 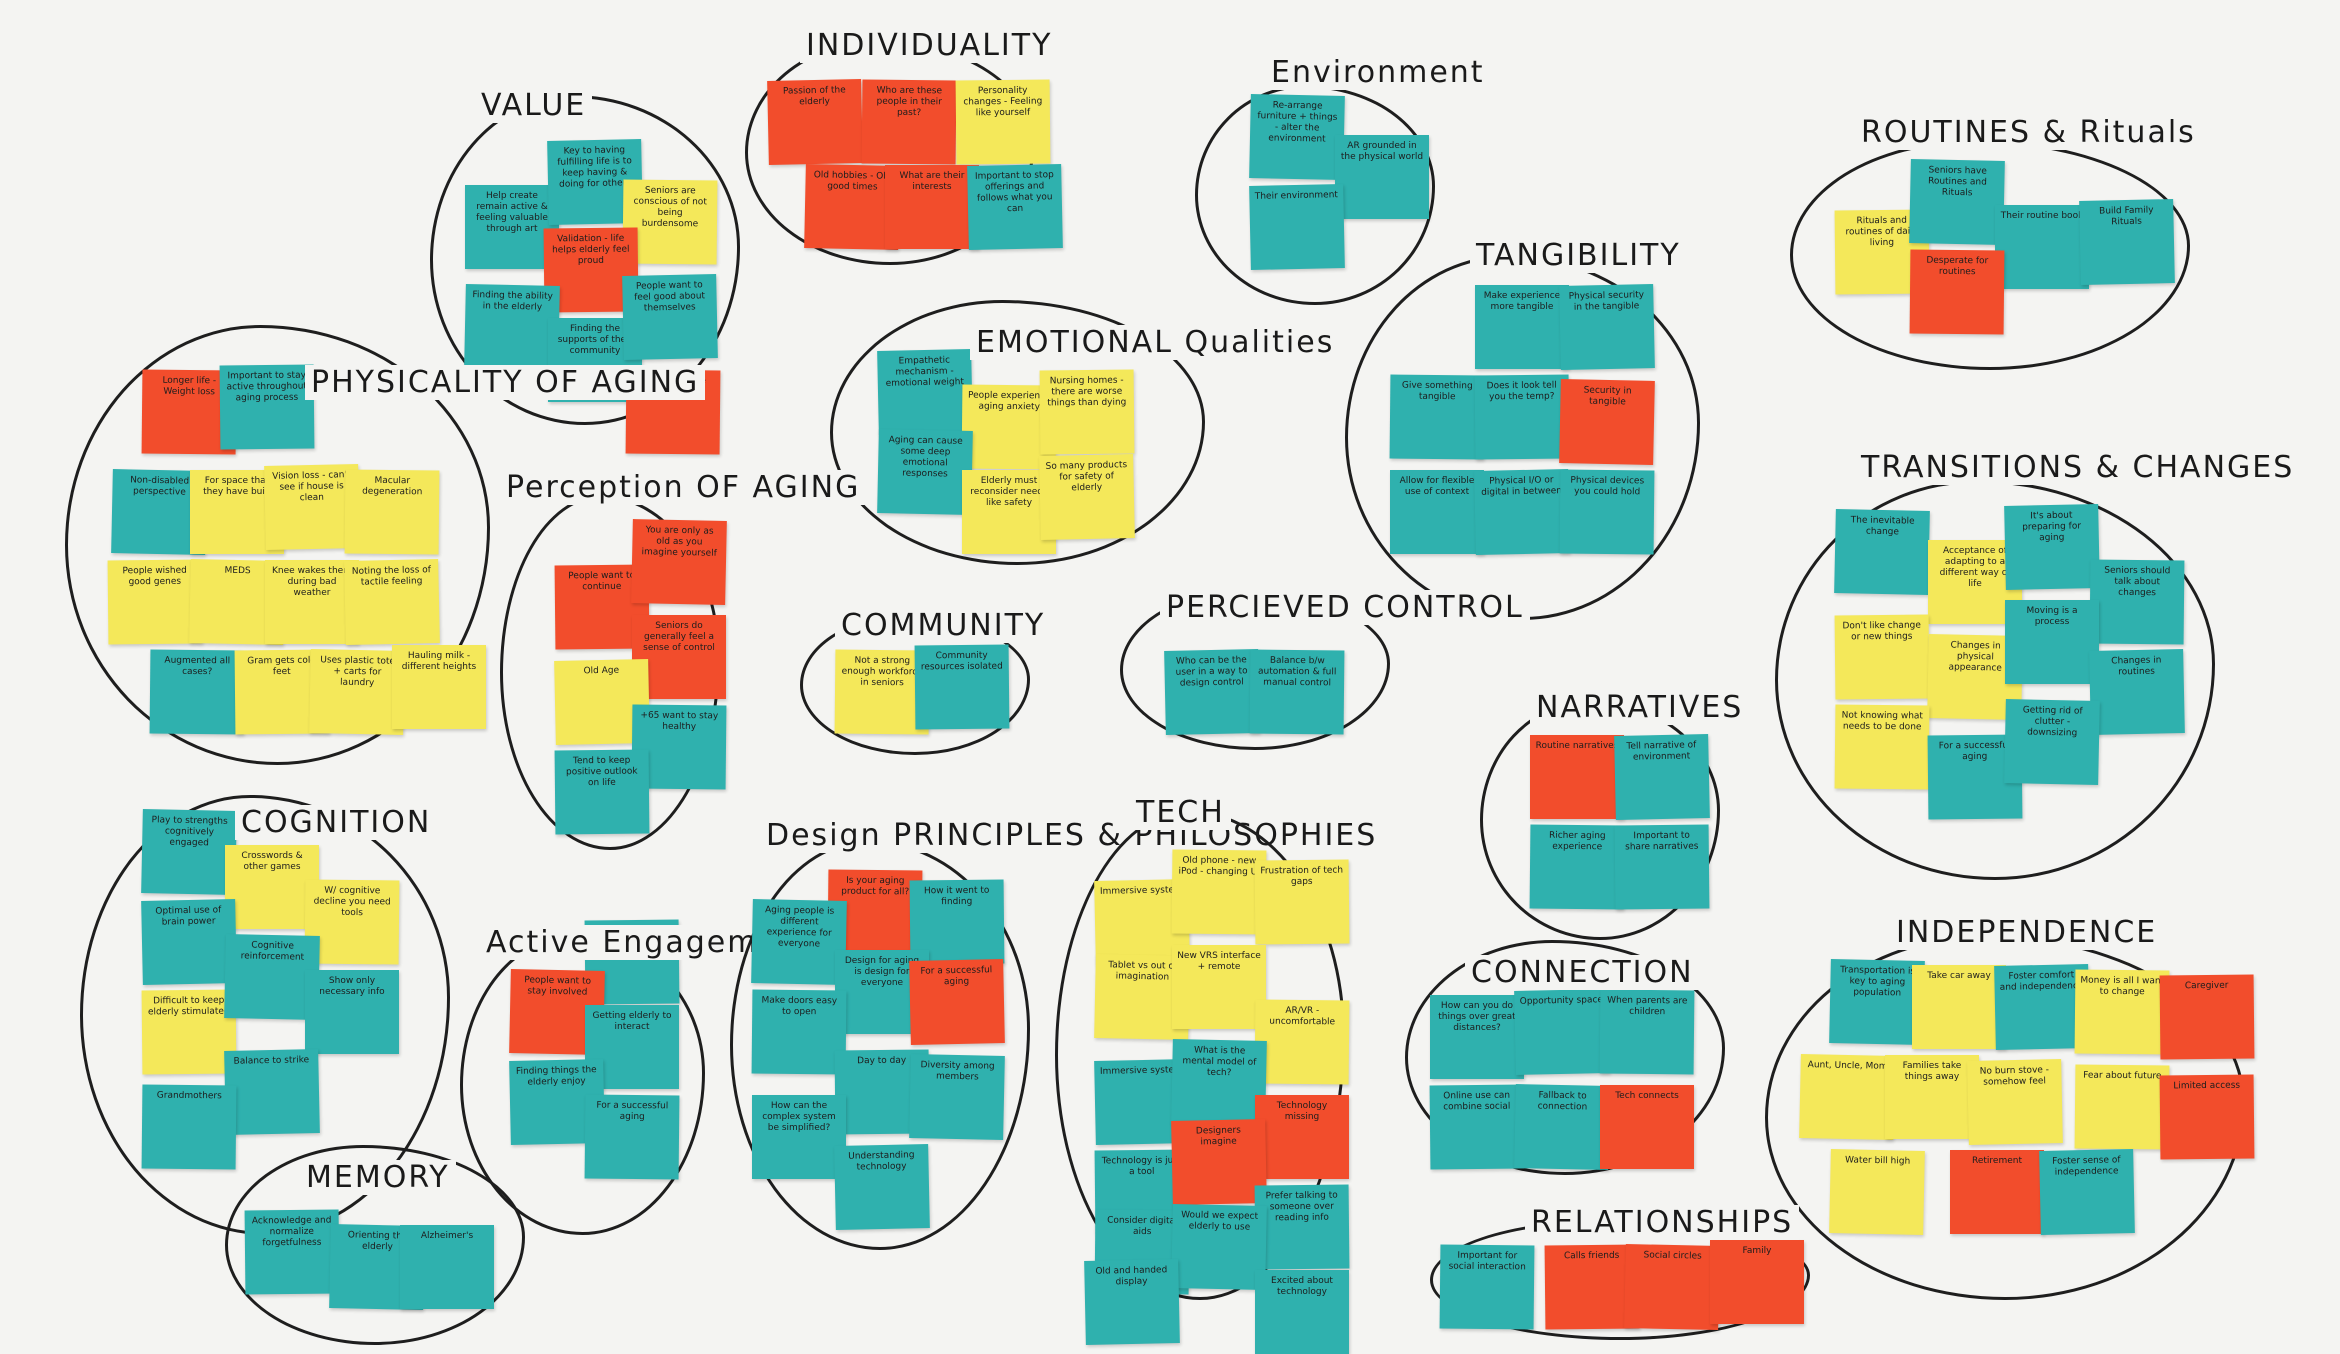 What do you see at coordinates (1877, 1192) in the screenshot?
I see `sticky-note: Water bill high` at bounding box center [1877, 1192].